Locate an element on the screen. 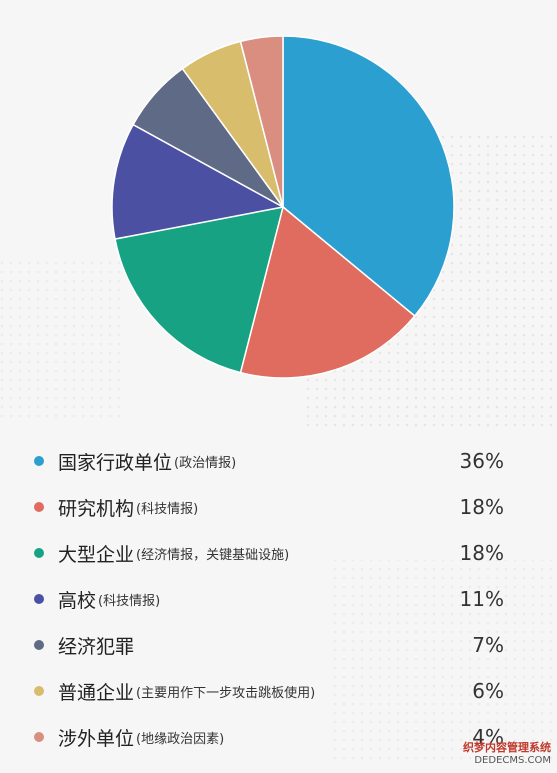 Image resolution: width=557 pixels, height=773 pixels. legend-note: (主要用作下一步攻击跳板使用) is located at coordinates (226, 693).